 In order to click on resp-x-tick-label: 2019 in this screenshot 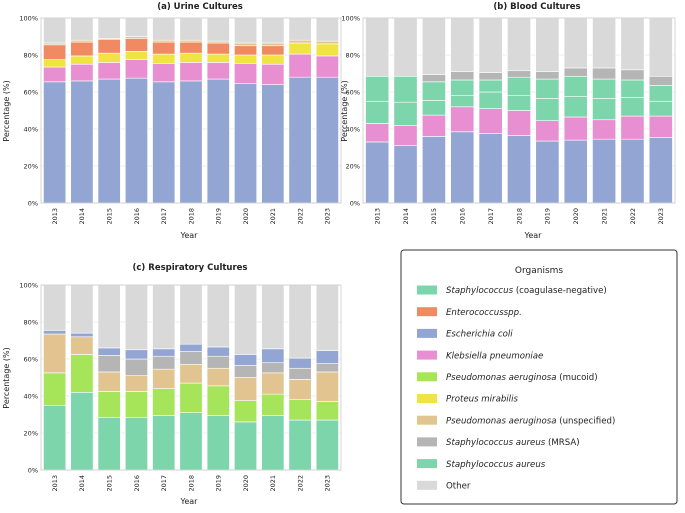, I will do `click(219, 483)`.